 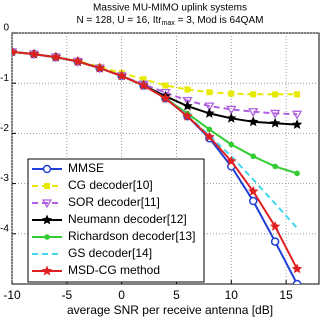 What do you see at coordinates (155, 73) in the screenshot?
I see `series-line` at bounding box center [155, 73].